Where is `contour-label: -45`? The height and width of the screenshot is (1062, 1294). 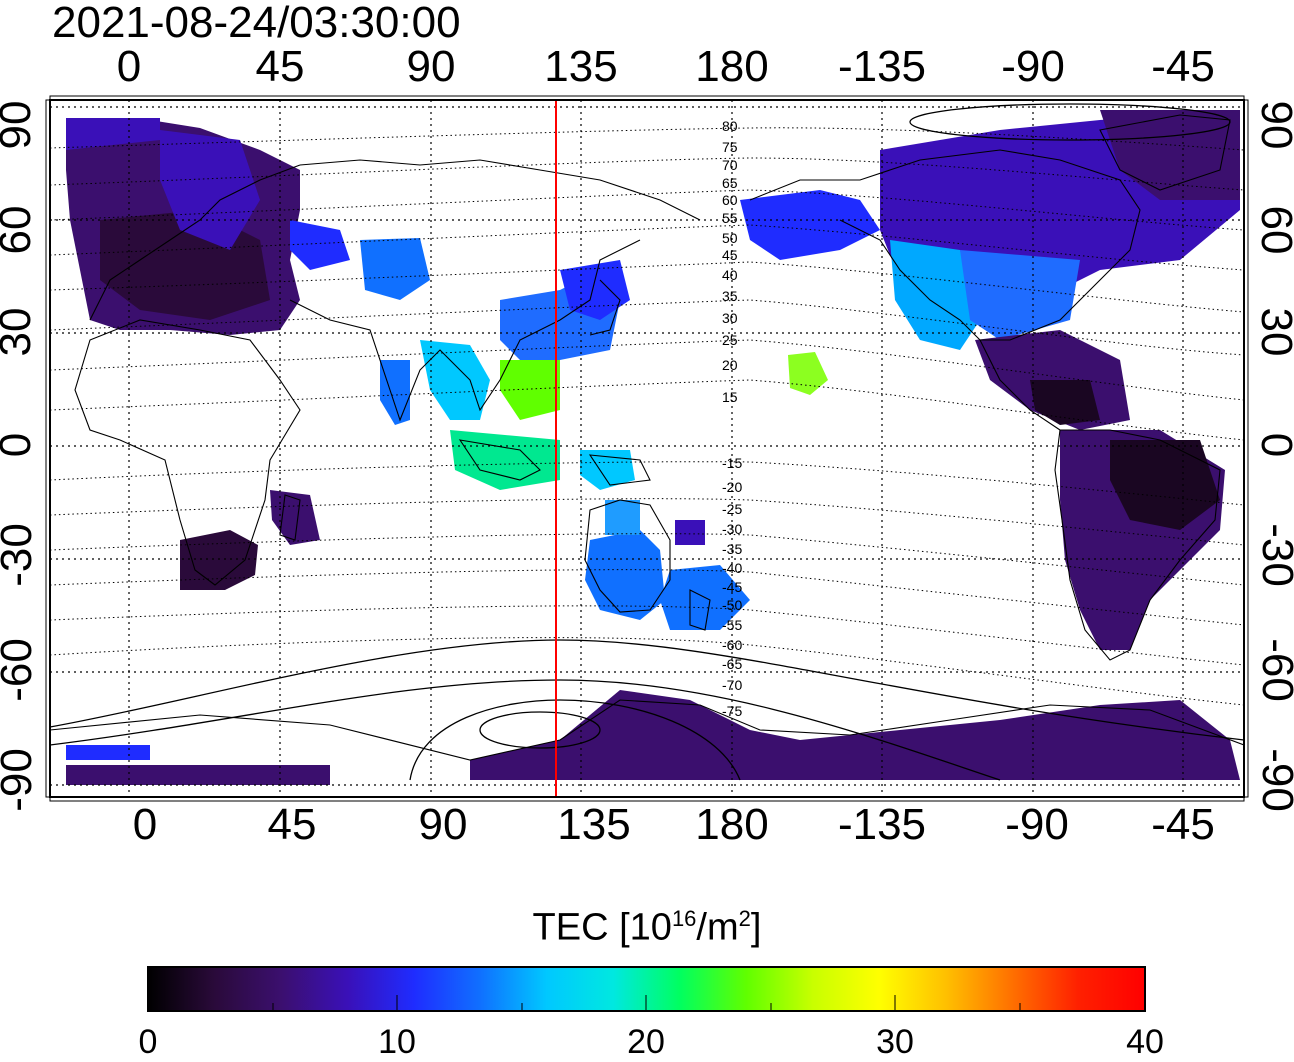
contour-label: -45 is located at coordinates (732, 587).